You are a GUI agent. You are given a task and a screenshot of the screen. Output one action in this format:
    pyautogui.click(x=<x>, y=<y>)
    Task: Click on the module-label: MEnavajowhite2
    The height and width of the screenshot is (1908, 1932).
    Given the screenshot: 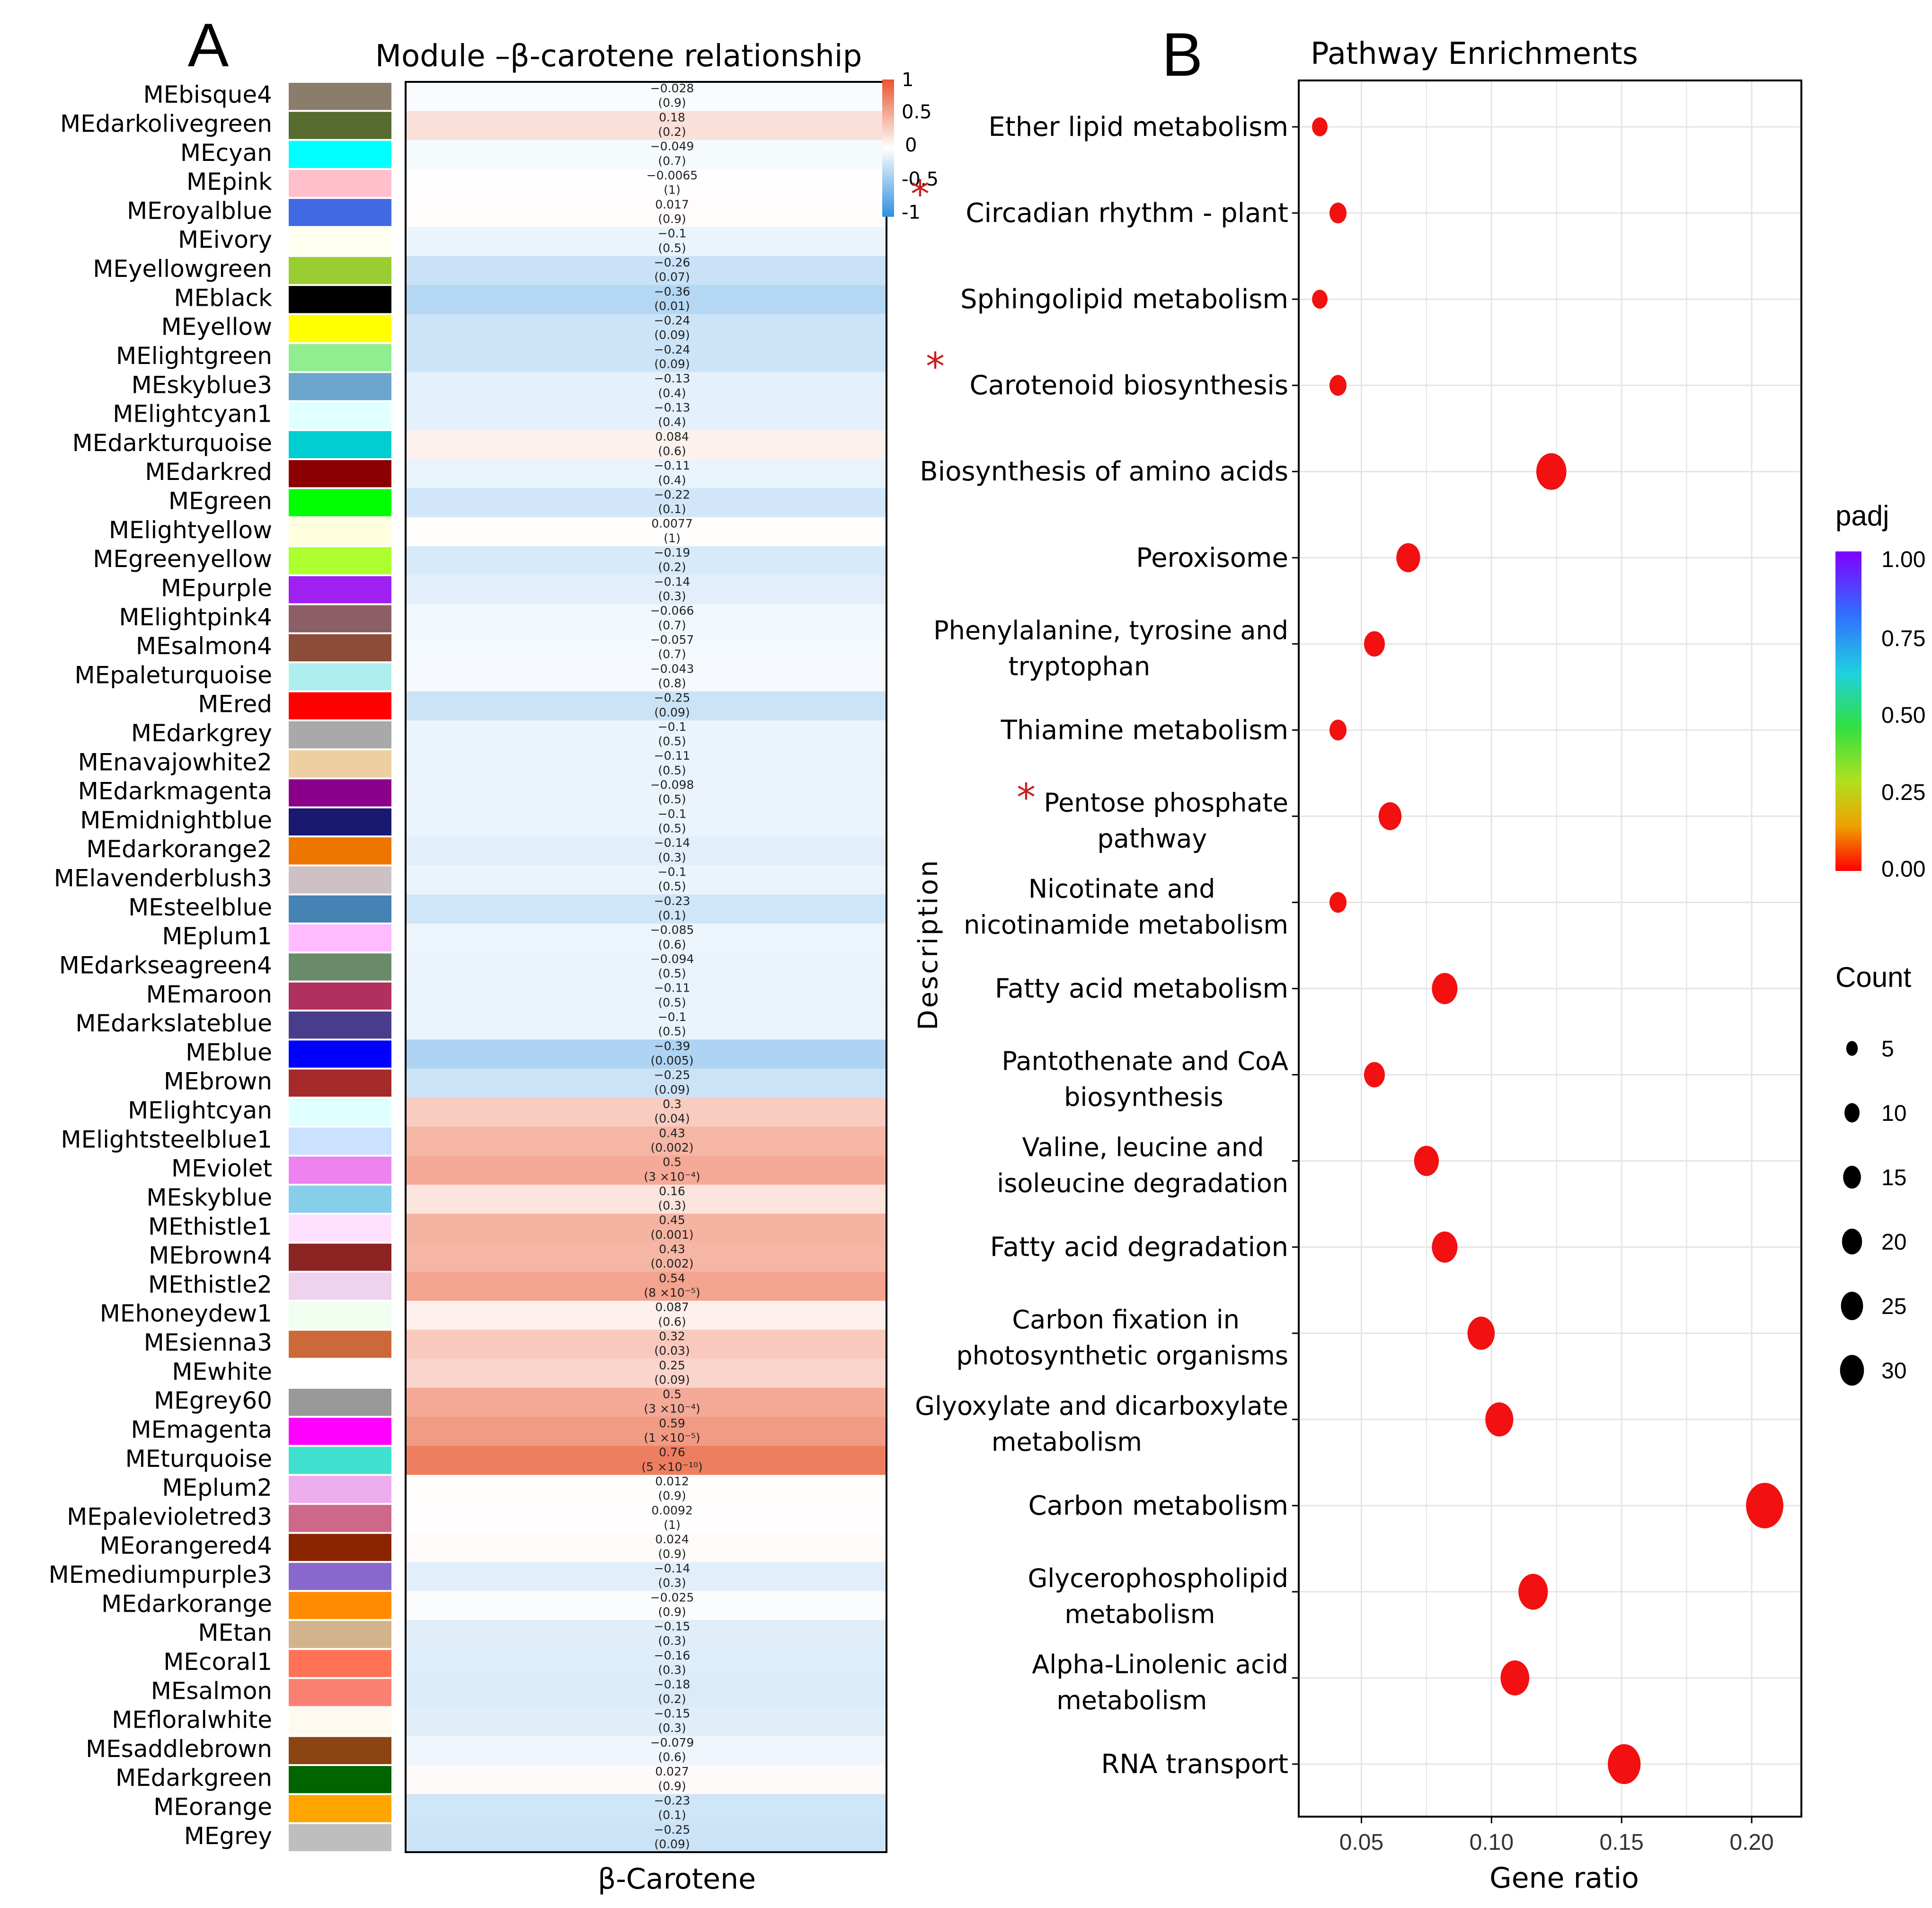 What is the action you would take?
    pyautogui.click(x=175, y=762)
    